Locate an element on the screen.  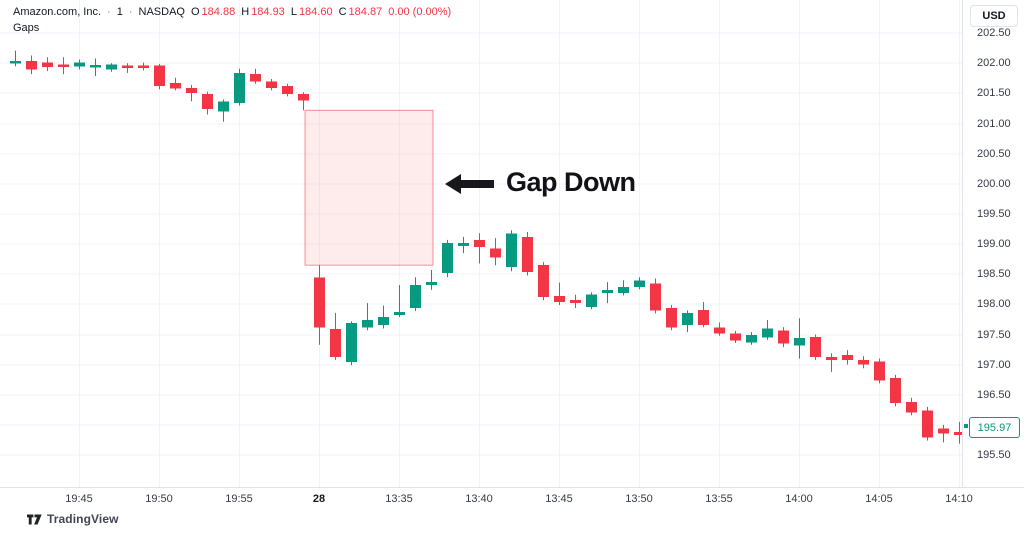
price-axis-label: 198.50 is located at coordinates (994, 274).